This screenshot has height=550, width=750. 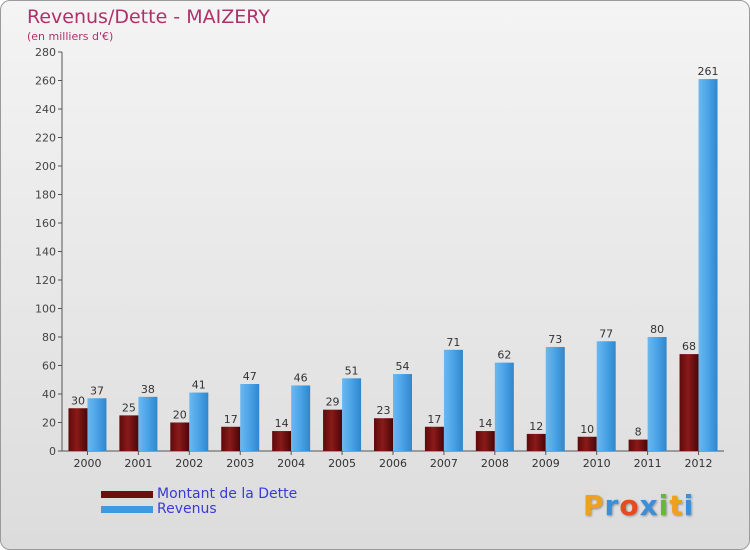 What do you see at coordinates (52, 451) in the screenshot?
I see `y-tick-label: 0` at bounding box center [52, 451].